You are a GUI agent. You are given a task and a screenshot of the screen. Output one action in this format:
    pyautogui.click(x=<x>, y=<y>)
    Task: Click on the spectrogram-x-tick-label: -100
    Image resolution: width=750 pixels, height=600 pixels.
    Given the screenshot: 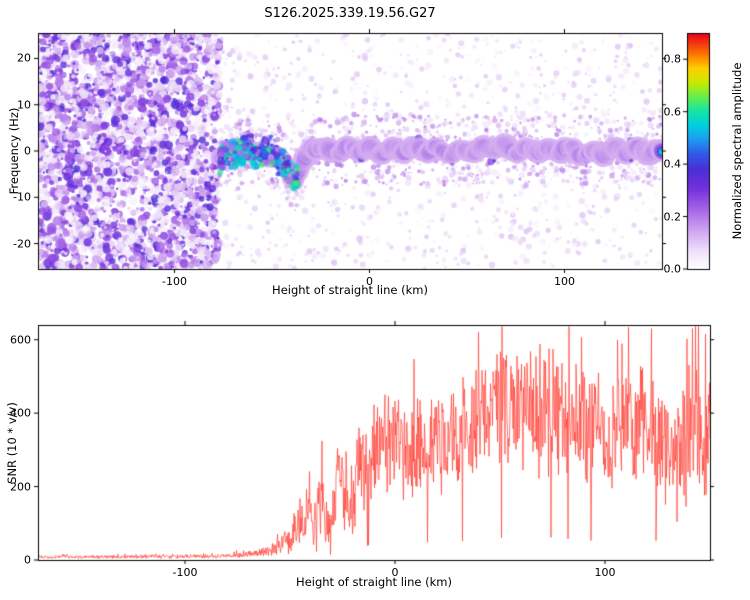 What is the action you would take?
    pyautogui.click(x=174, y=281)
    